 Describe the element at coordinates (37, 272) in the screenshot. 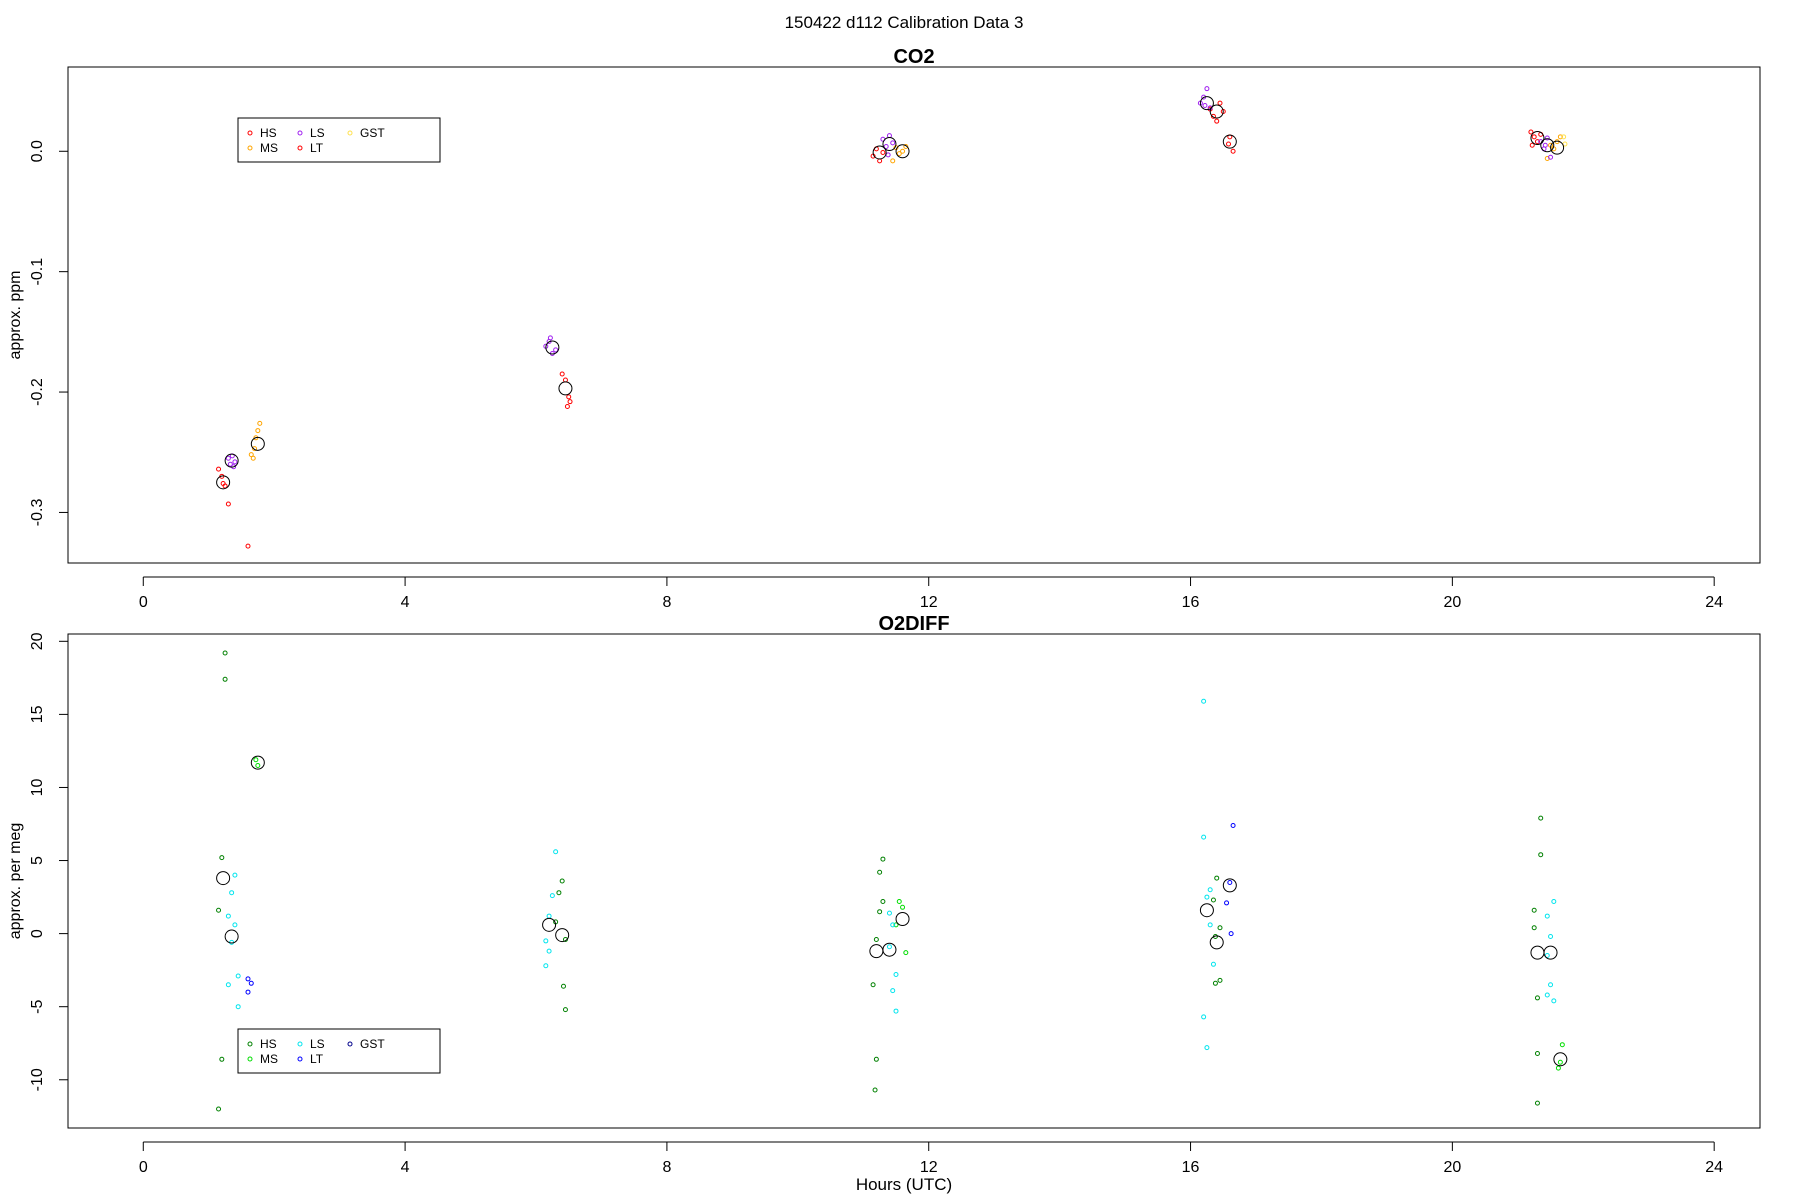

I see `y-tick-label: -0.1` at that location.